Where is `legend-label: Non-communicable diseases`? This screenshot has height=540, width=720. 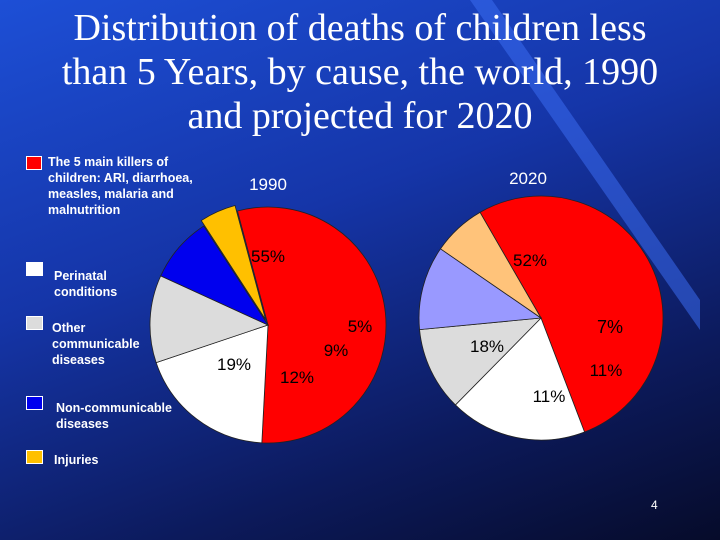
legend-label: Non-communicable diseases is located at coordinates (114, 416).